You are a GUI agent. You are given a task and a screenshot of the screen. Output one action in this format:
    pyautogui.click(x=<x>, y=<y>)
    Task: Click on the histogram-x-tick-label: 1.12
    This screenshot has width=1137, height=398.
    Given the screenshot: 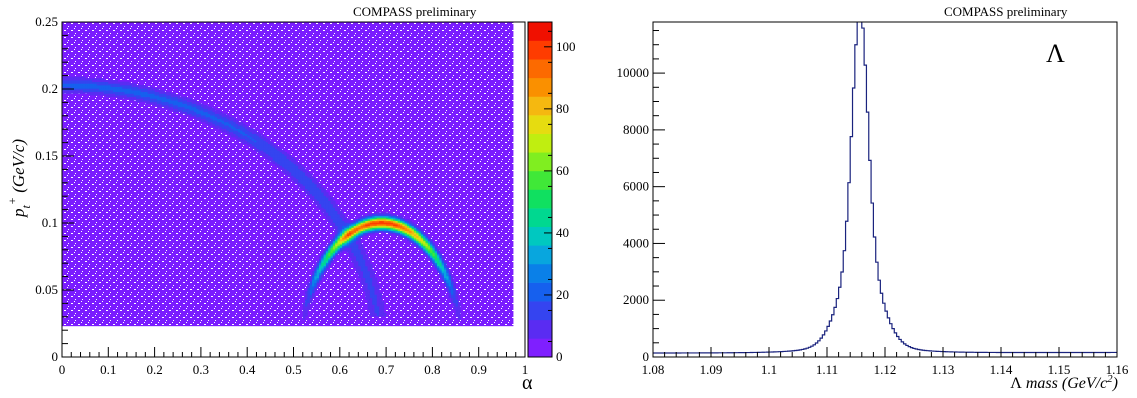 What is the action you would take?
    pyautogui.click(x=885, y=369)
    